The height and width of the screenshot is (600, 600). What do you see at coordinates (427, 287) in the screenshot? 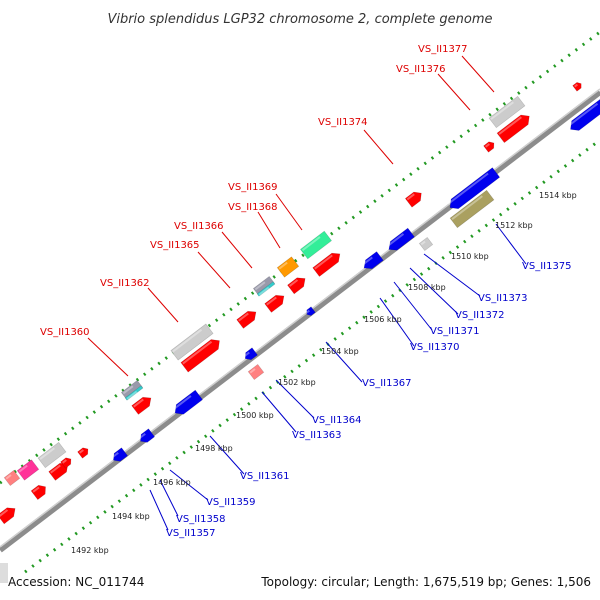
I see `tick-label: 1508 kbp` at bounding box center [427, 287].